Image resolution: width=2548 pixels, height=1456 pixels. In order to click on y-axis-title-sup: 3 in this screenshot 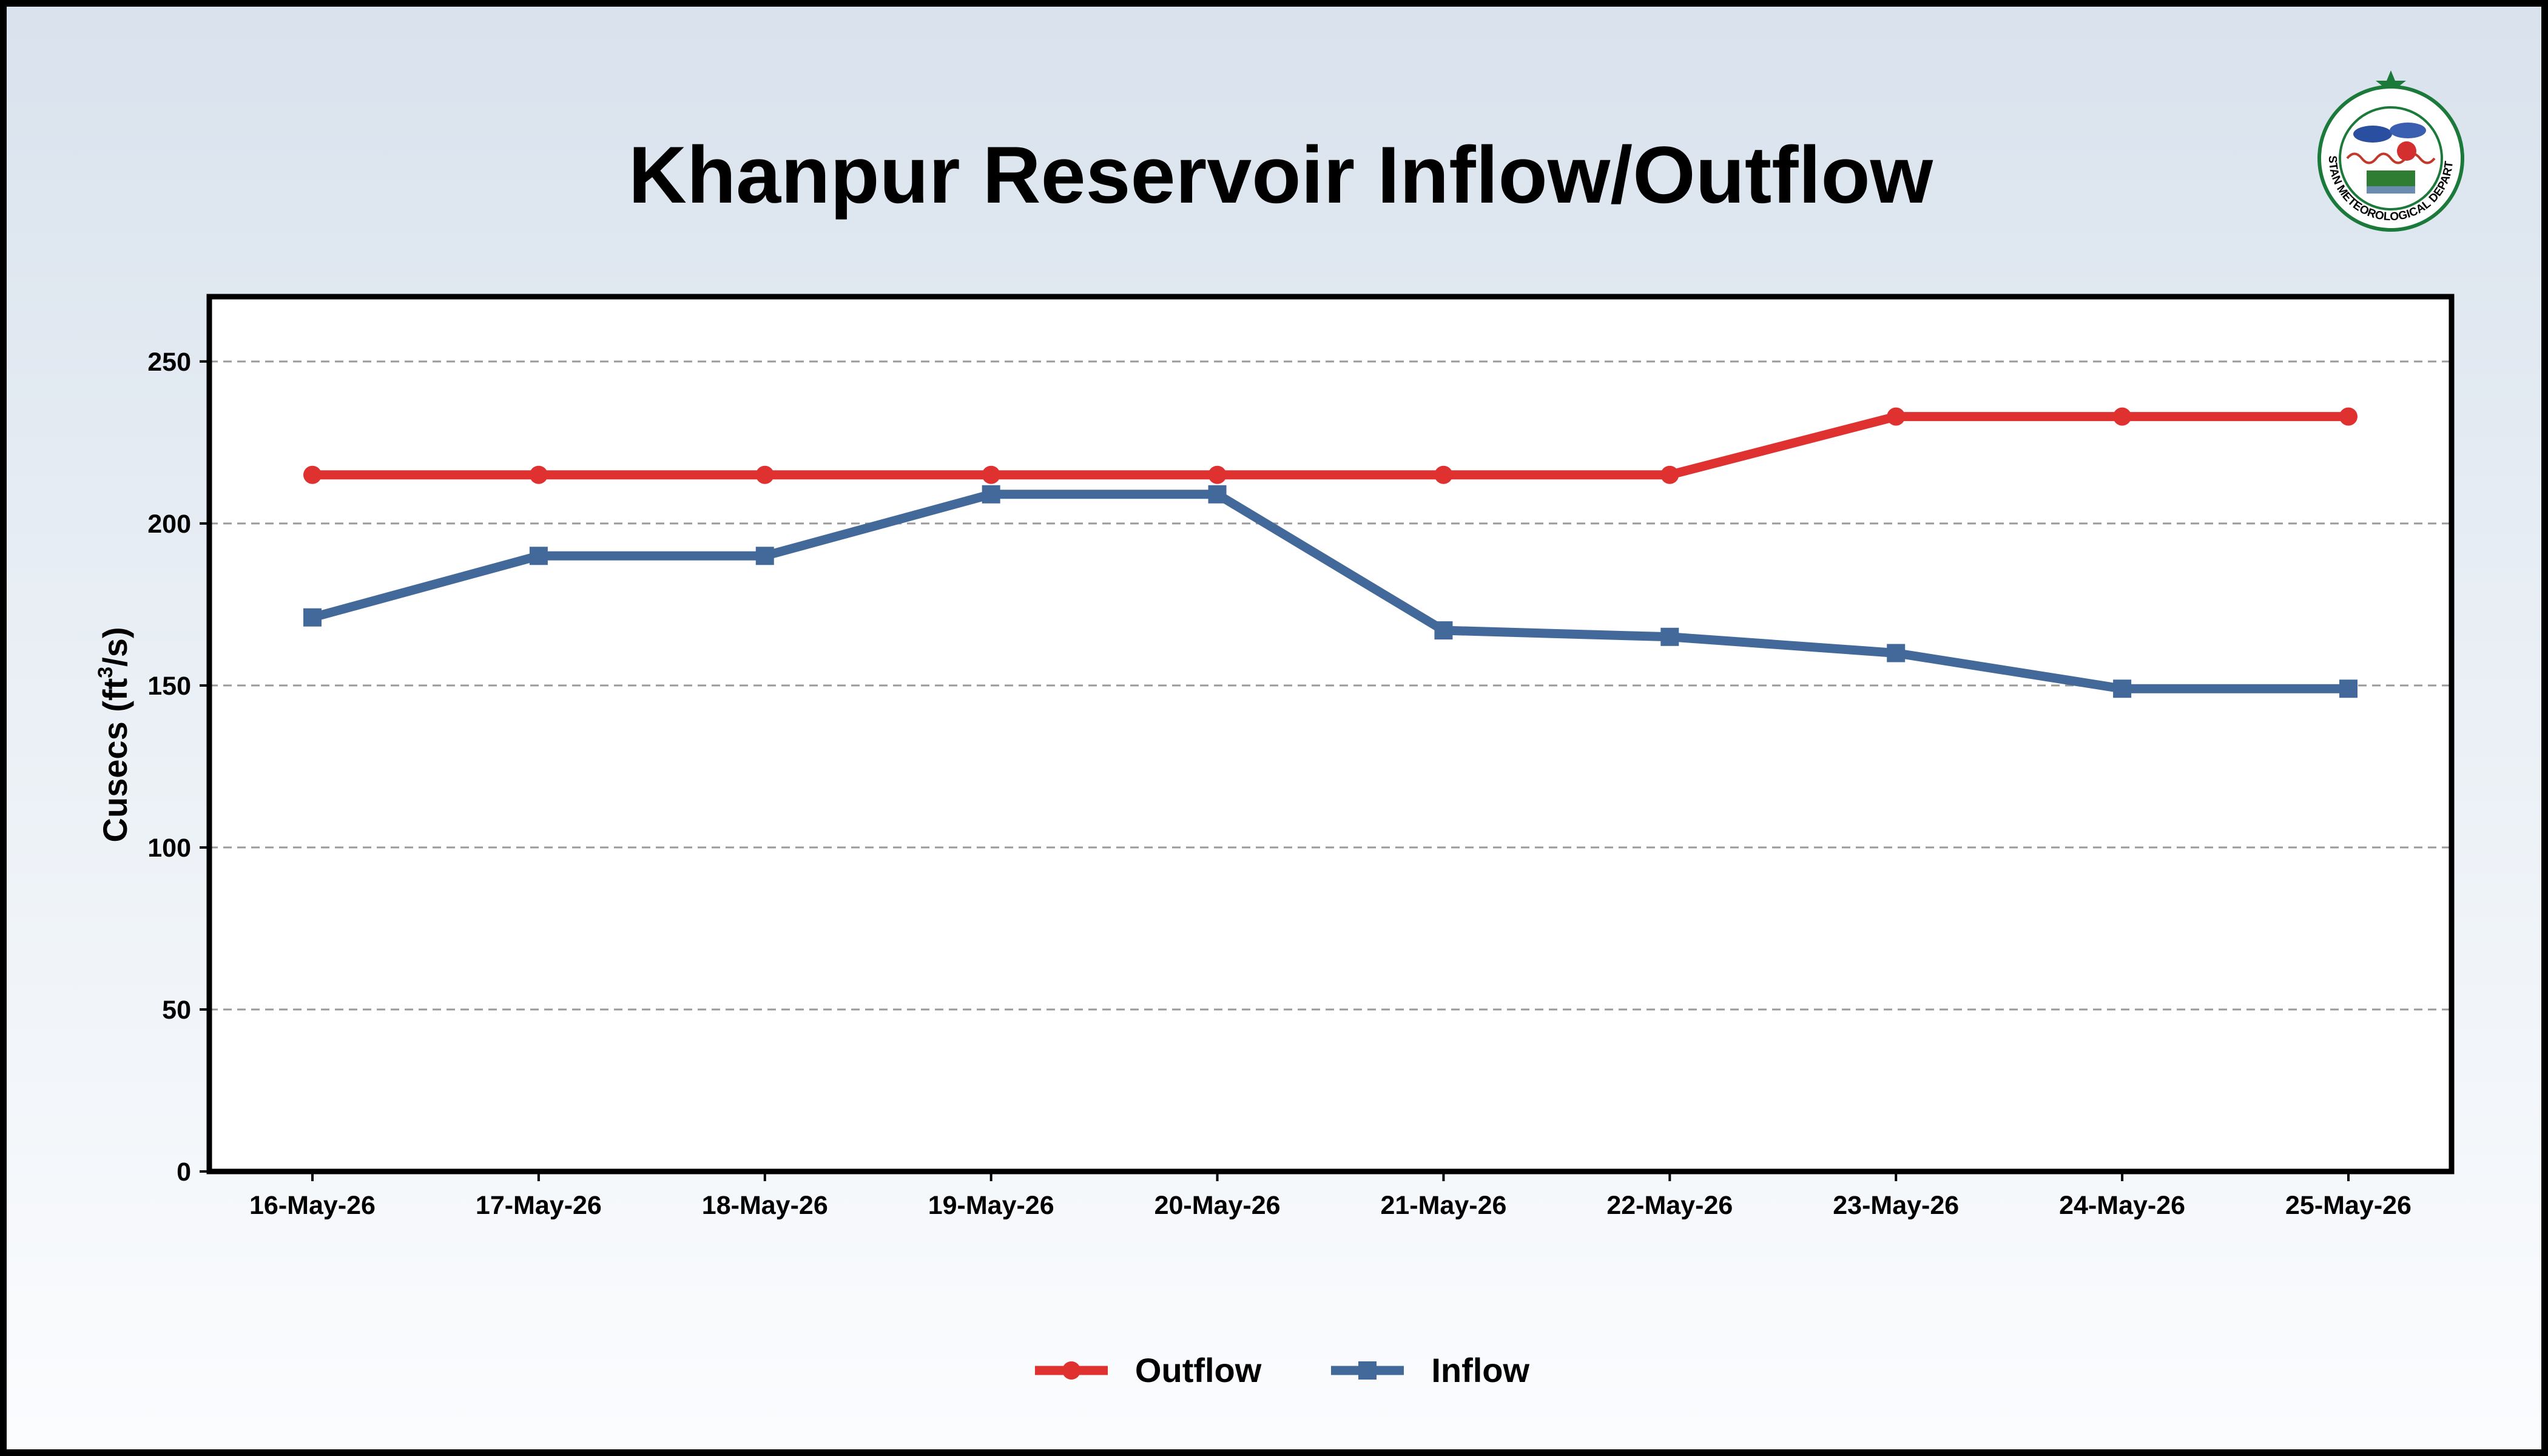, I will do `click(105, 672)`.